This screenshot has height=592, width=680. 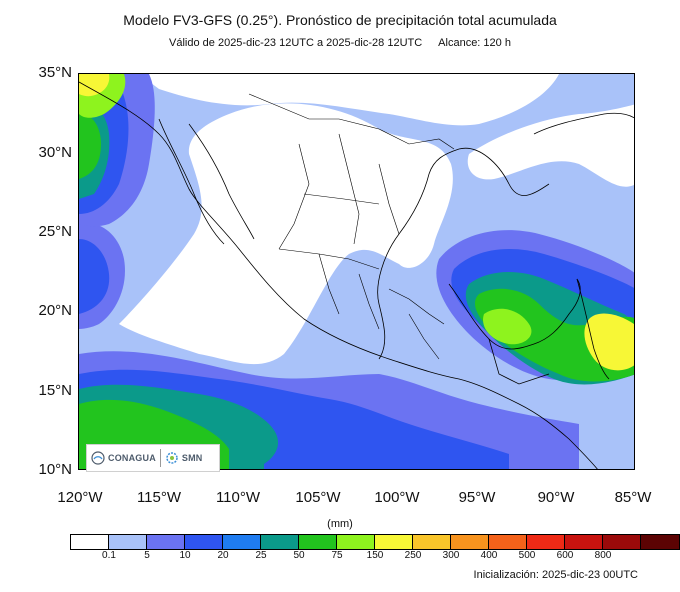 What do you see at coordinates (375, 555) in the screenshot?
I see `colorbar-tick-label: 150` at bounding box center [375, 555].